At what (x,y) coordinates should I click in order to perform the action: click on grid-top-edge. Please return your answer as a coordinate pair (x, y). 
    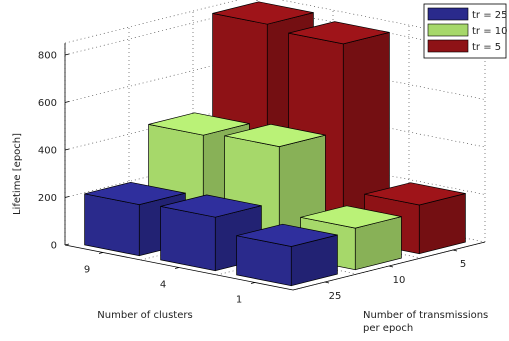
    Looking at the image, I should click on (275, 22).